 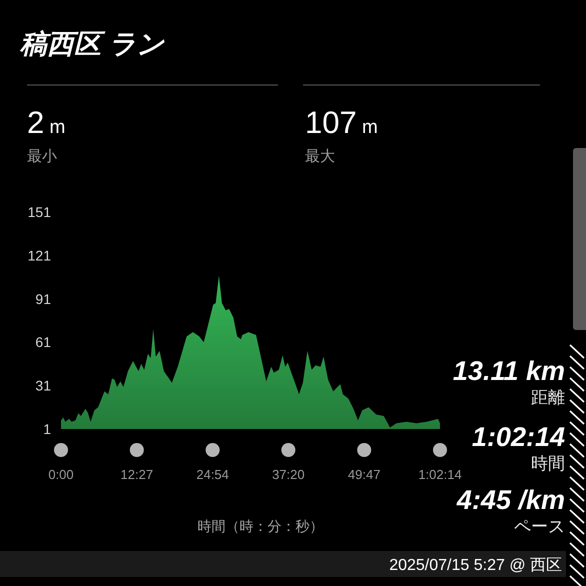 What do you see at coordinates (475, 565) in the screenshot?
I see `annotation: 2025/07/15 5:27 @ 西区` at bounding box center [475, 565].